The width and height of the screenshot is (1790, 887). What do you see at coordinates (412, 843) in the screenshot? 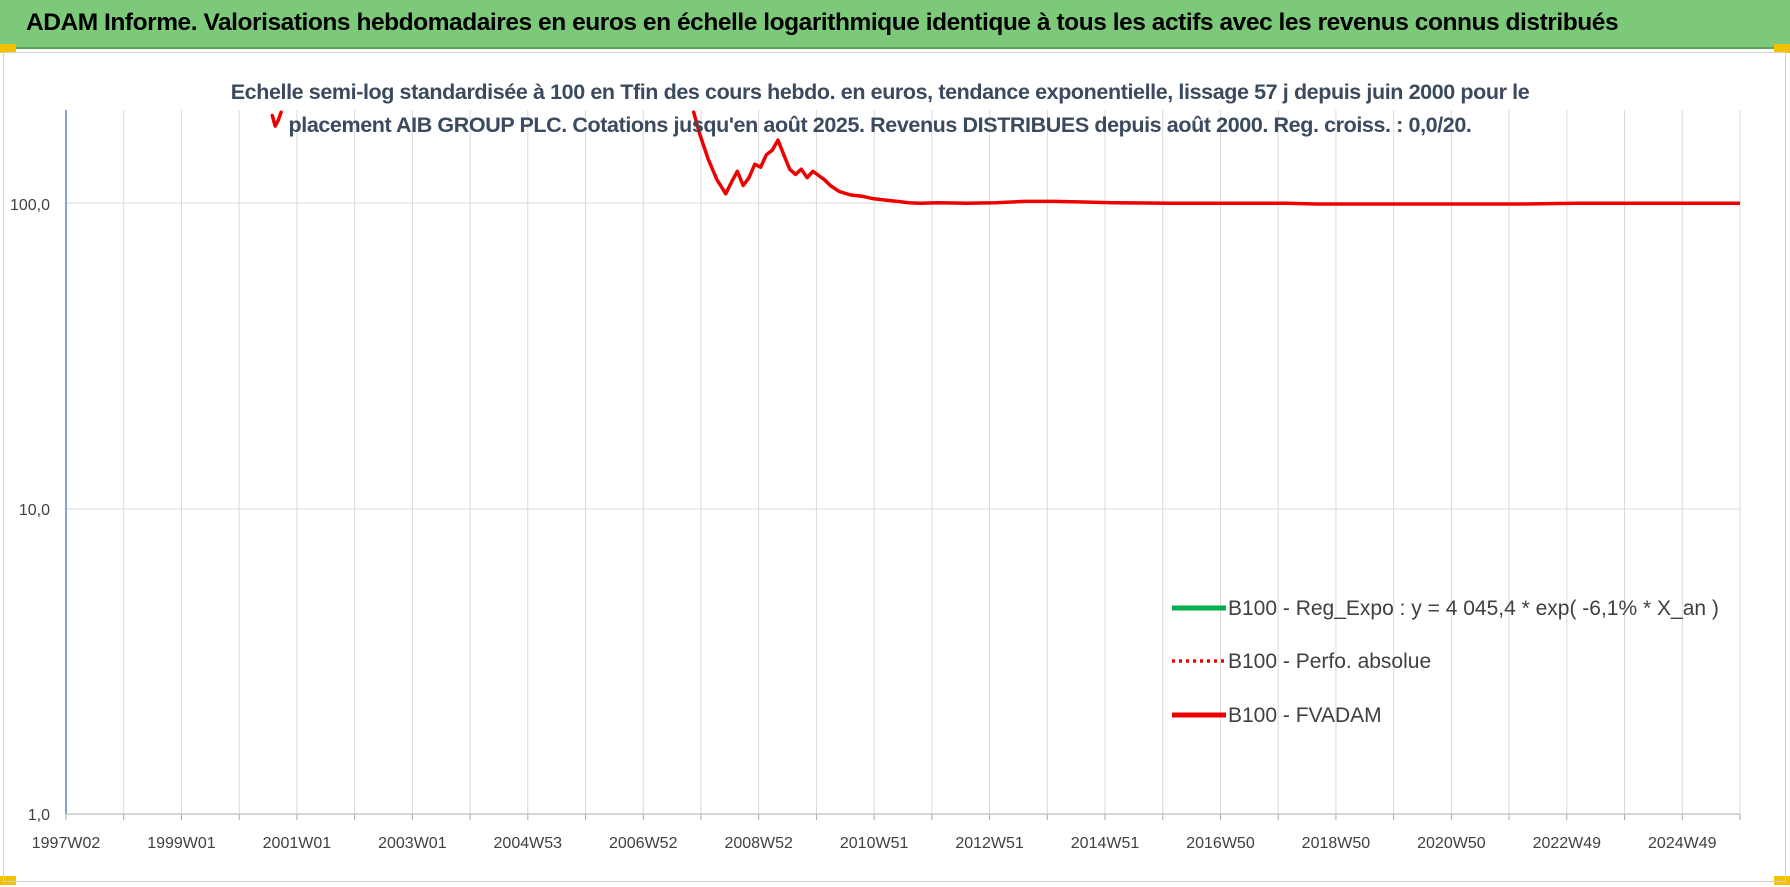
I see `x-tick-label: 2003W01` at bounding box center [412, 843].